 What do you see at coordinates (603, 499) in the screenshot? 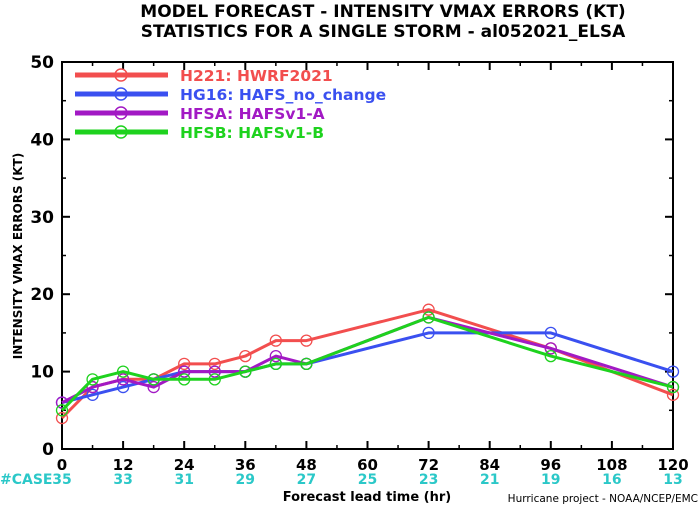
I see `credit-text: Hurricane project - NOAA/NCEP/EMC` at bounding box center [603, 499].